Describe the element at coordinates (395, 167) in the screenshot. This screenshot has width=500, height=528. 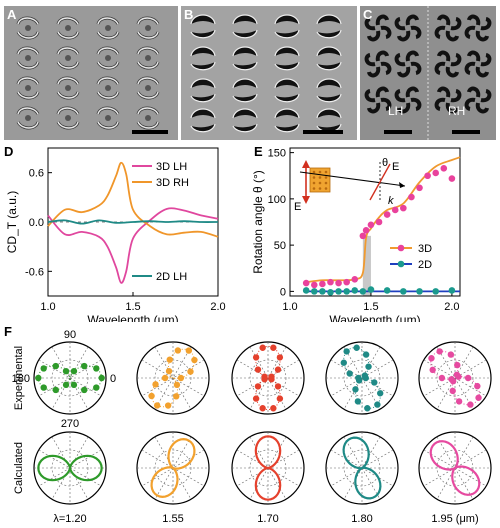
I see `e-right-label: E` at that location.